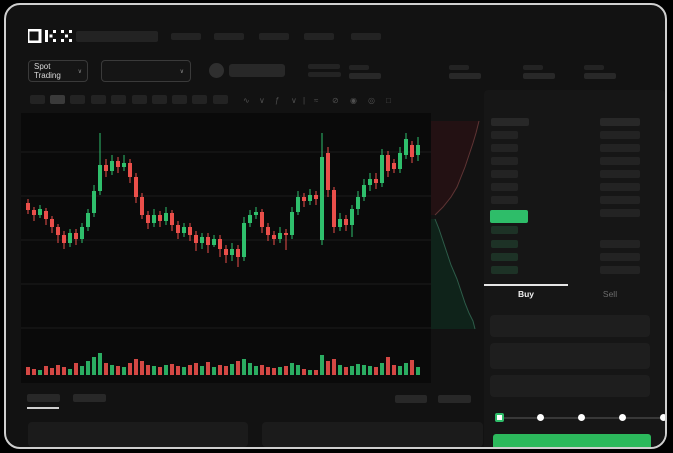 The image size is (673, 453). I want to click on pair-selector: ∨, so click(146, 71).